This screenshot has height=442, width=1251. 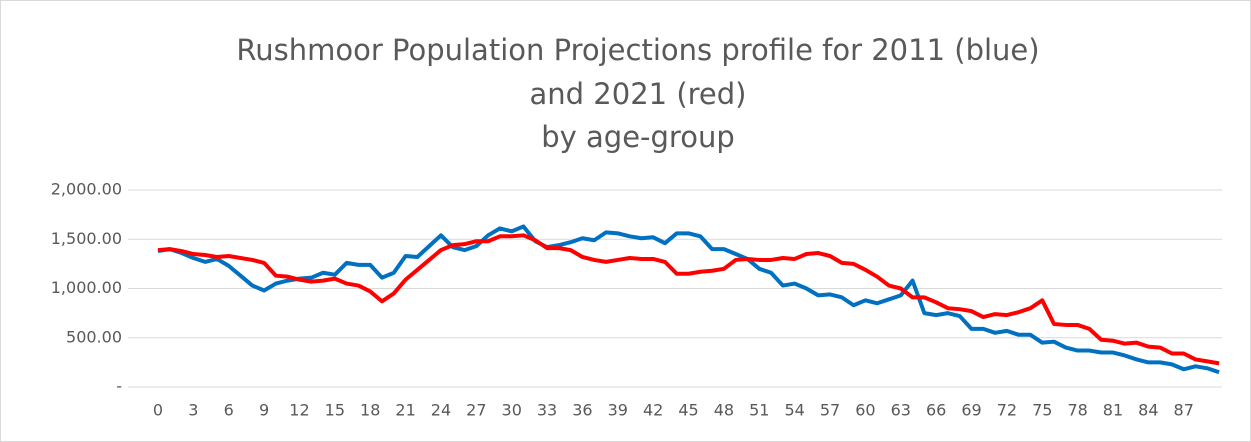 What do you see at coordinates (94, 336) in the screenshot?
I see `y-tick-label: 500.00` at bounding box center [94, 336].